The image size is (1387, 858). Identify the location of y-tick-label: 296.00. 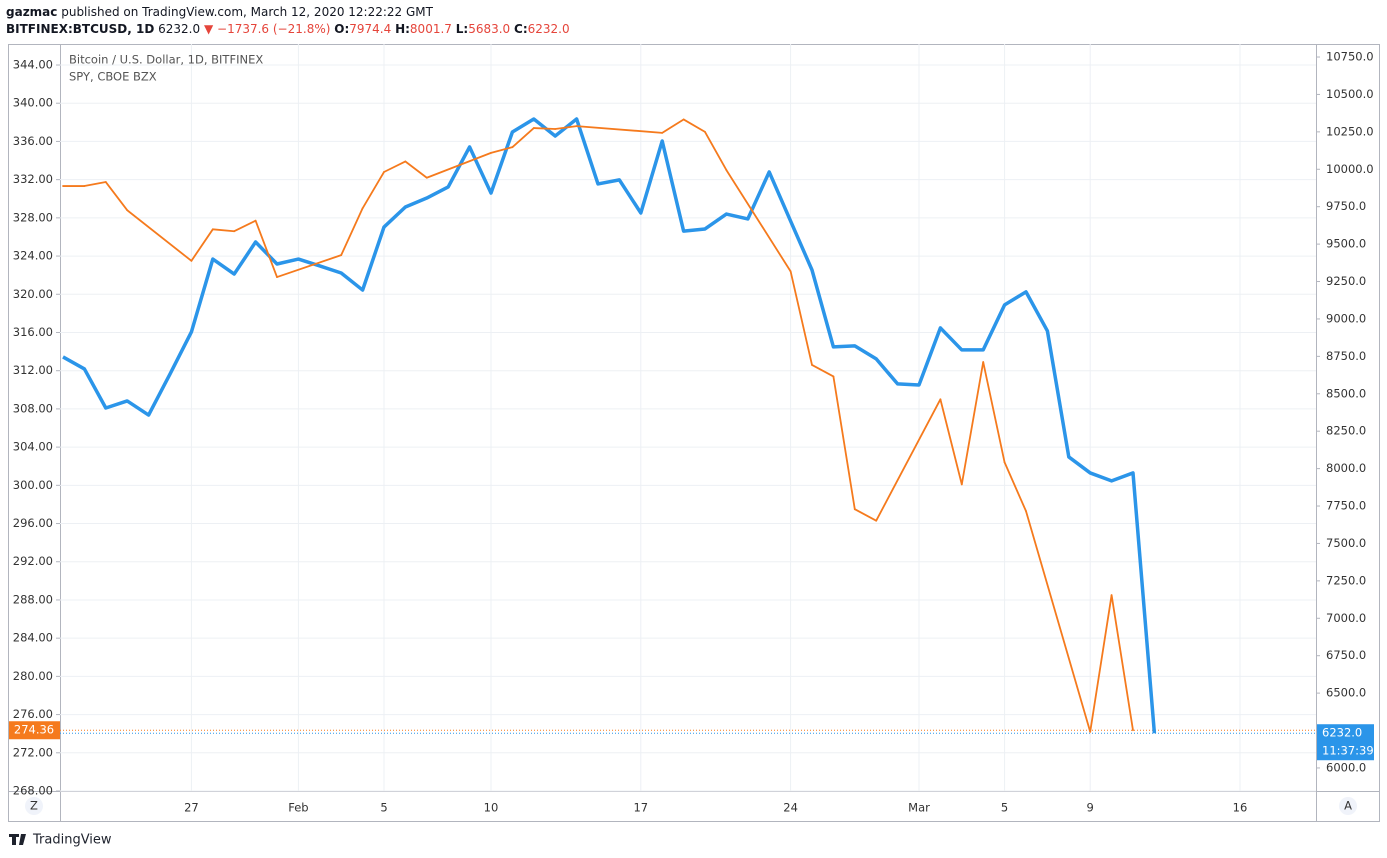
(33, 523).